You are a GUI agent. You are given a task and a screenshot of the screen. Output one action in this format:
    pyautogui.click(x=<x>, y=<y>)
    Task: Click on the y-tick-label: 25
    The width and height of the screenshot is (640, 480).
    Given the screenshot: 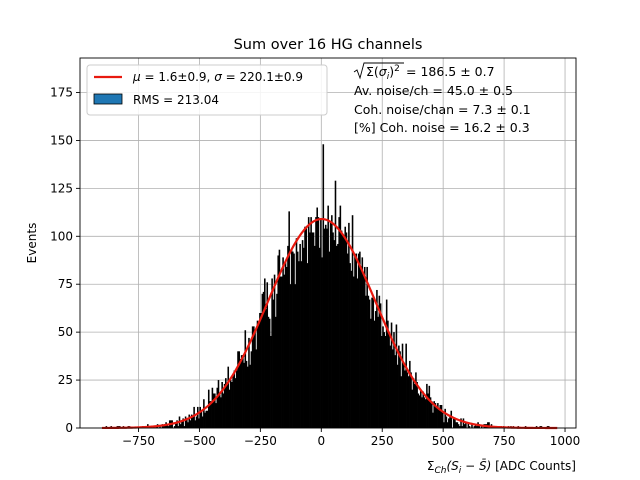 What is the action you would take?
    pyautogui.click(x=65, y=380)
    